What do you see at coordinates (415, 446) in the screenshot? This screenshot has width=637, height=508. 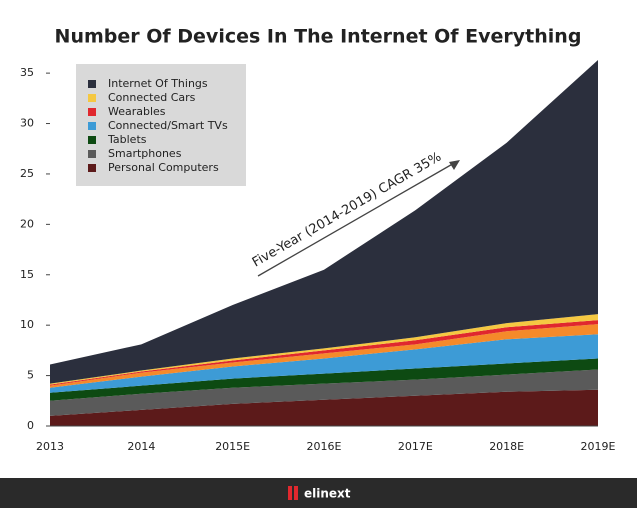 I see `x-tick-label: 2017E` at bounding box center [415, 446].